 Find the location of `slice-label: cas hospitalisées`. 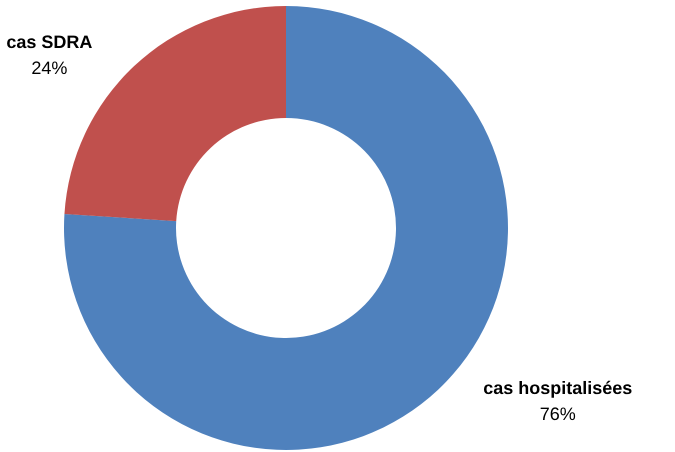

slice-label: cas hospitalisées is located at coordinates (557, 388).